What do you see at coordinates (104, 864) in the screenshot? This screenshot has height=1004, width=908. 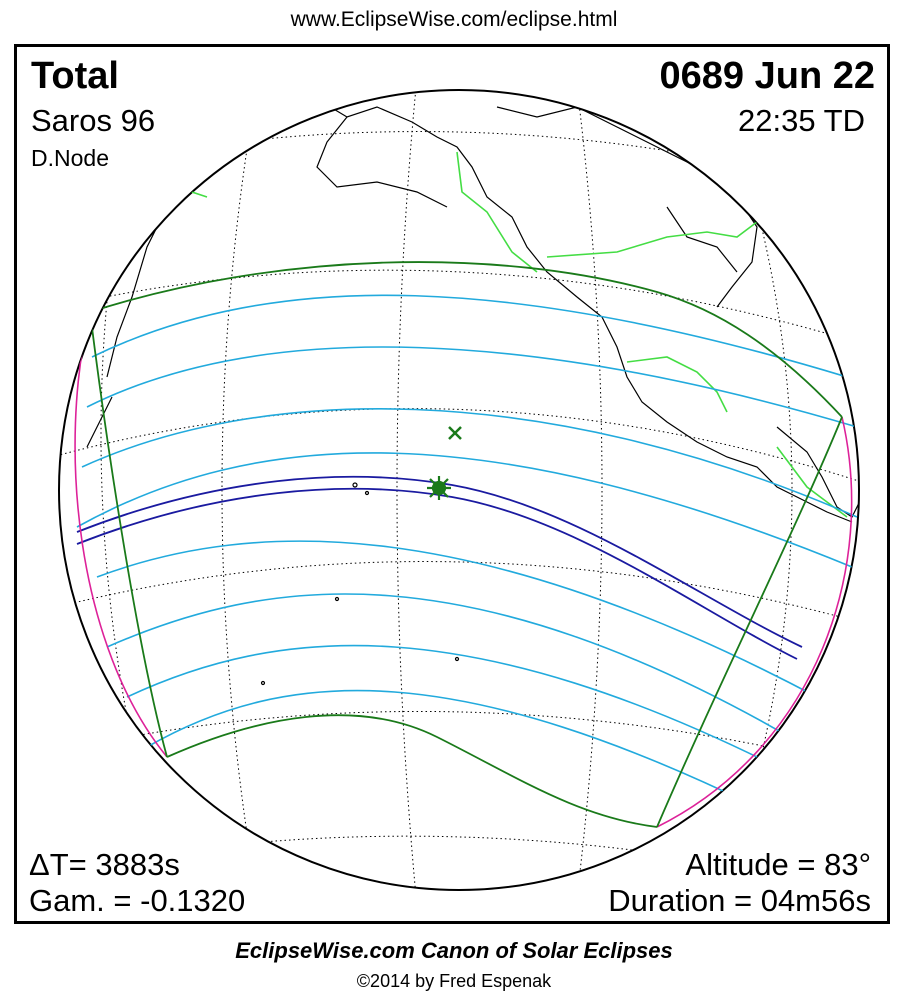 I see `delta-t: ΔT= 3883s` at bounding box center [104, 864].